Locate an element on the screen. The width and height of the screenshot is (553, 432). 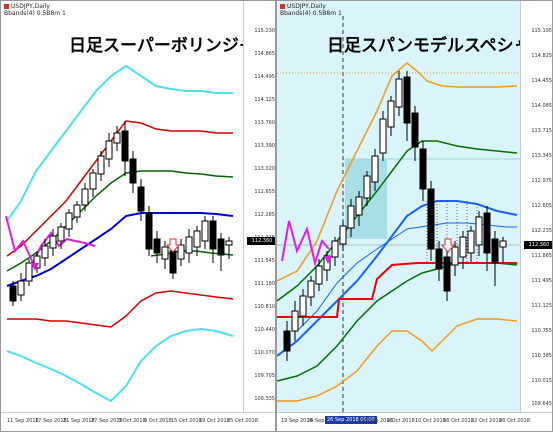
y-tick: 113.760 is located at coordinates (264, 123).